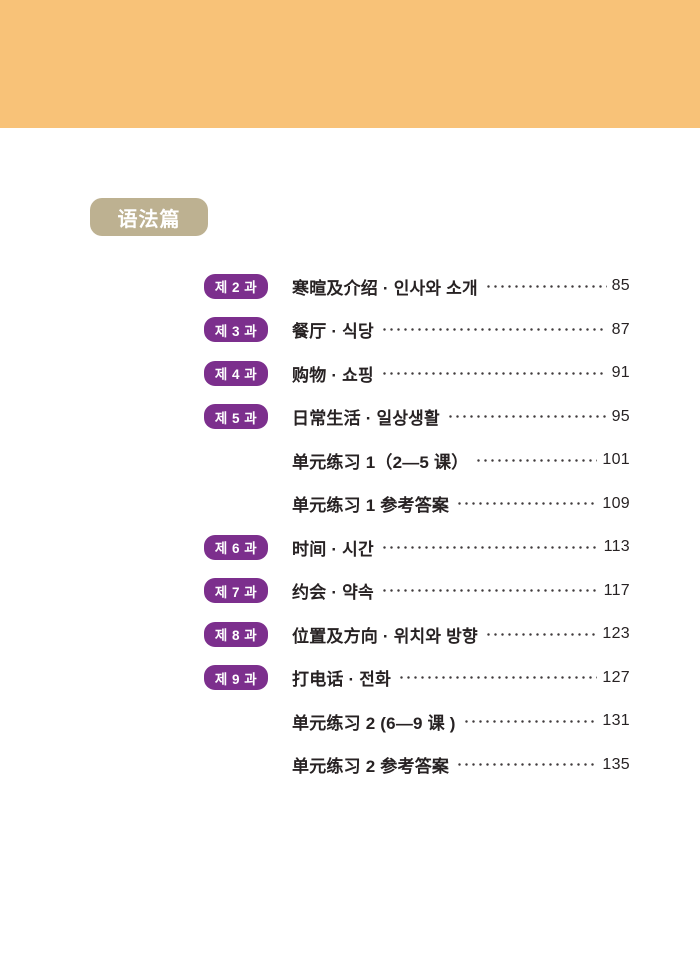 Image resolution: width=700 pixels, height=973 pixels. What do you see at coordinates (616, 764) in the screenshot?
I see `toc-page-number: 135` at bounding box center [616, 764].